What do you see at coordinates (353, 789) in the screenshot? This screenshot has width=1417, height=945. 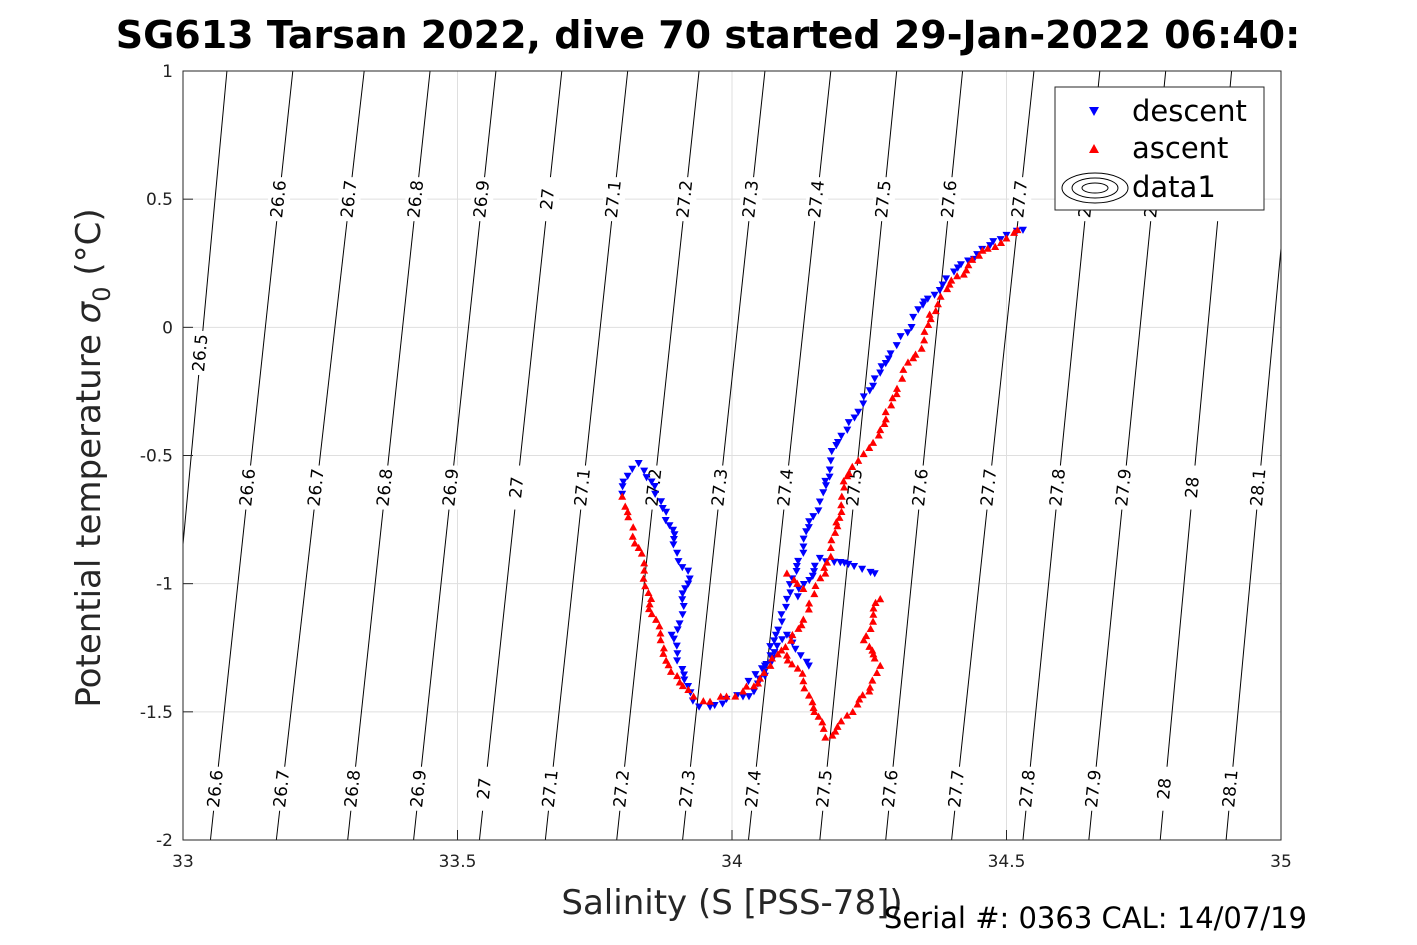 I see `isopycnal-label: 26.8` at bounding box center [353, 789].